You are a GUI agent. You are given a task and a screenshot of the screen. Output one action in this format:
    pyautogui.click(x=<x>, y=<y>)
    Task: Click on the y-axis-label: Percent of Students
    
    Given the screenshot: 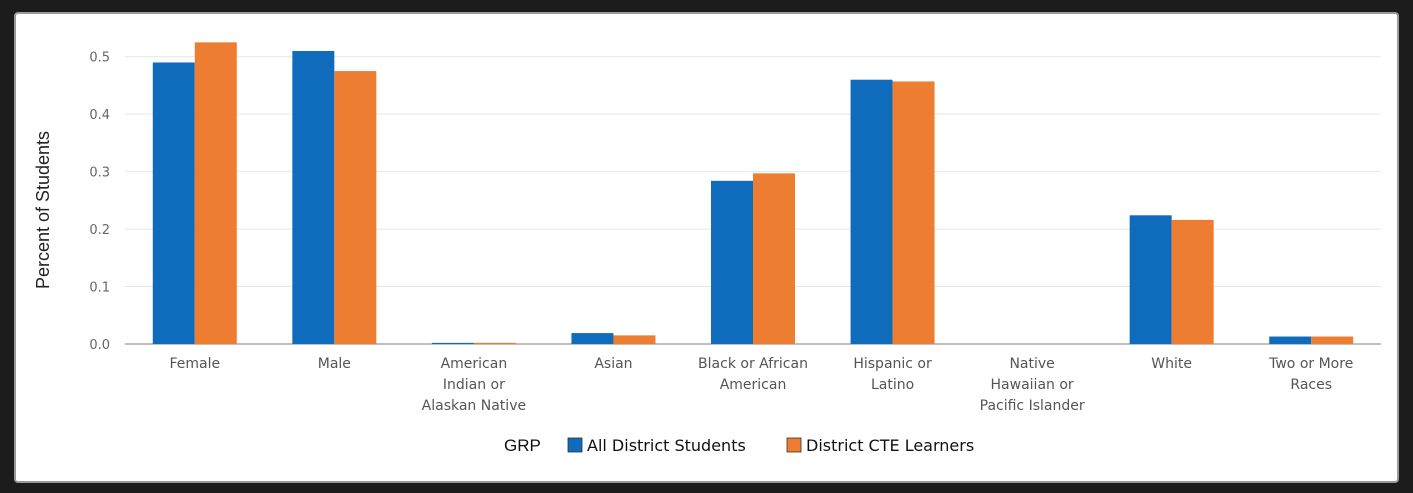 What is the action you would take?
    pyautogui.click(x=43, y=210)
    